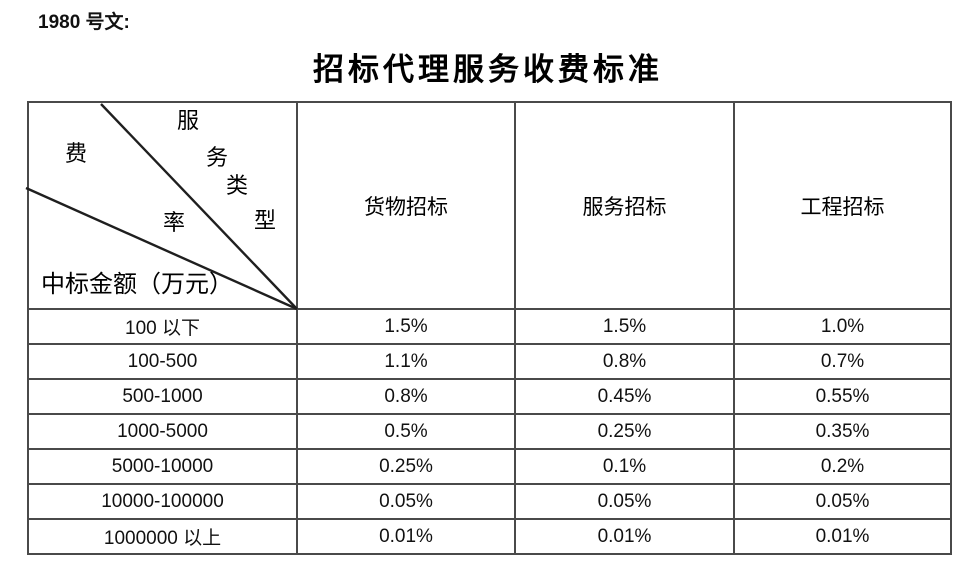 The height and width of the screenshot is (581, 976). Describe the element at coordinates (842, 205) in the screenshot. I see `column-header-works: 工程招标` at that location.